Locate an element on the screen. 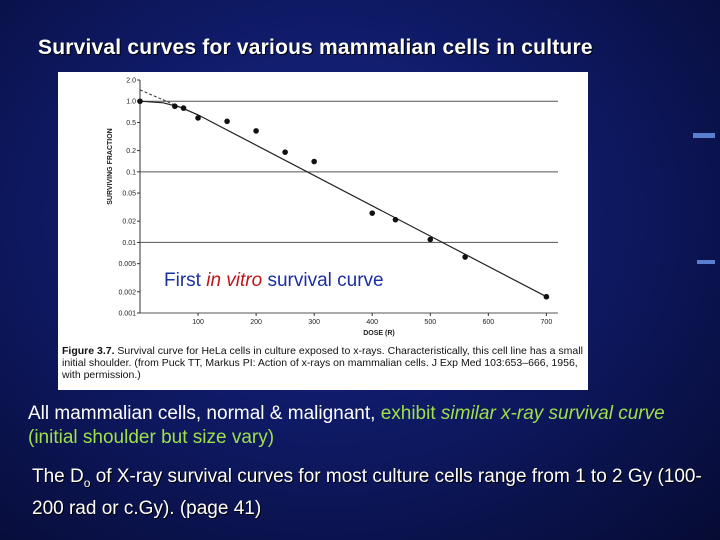 This screenshot has height=540, width=720. overlay-em: in vitro is located at coordinates (234, 280).